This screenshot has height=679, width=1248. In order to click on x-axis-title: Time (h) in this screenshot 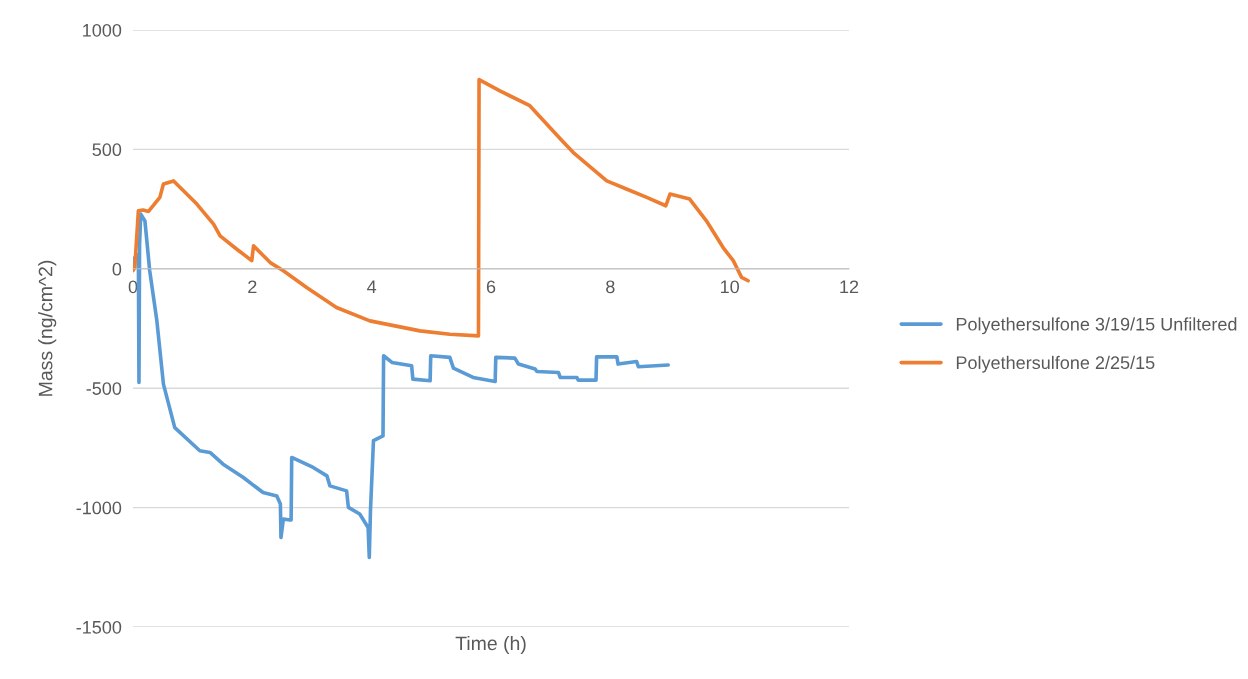, I will do `click(490, 645)`.